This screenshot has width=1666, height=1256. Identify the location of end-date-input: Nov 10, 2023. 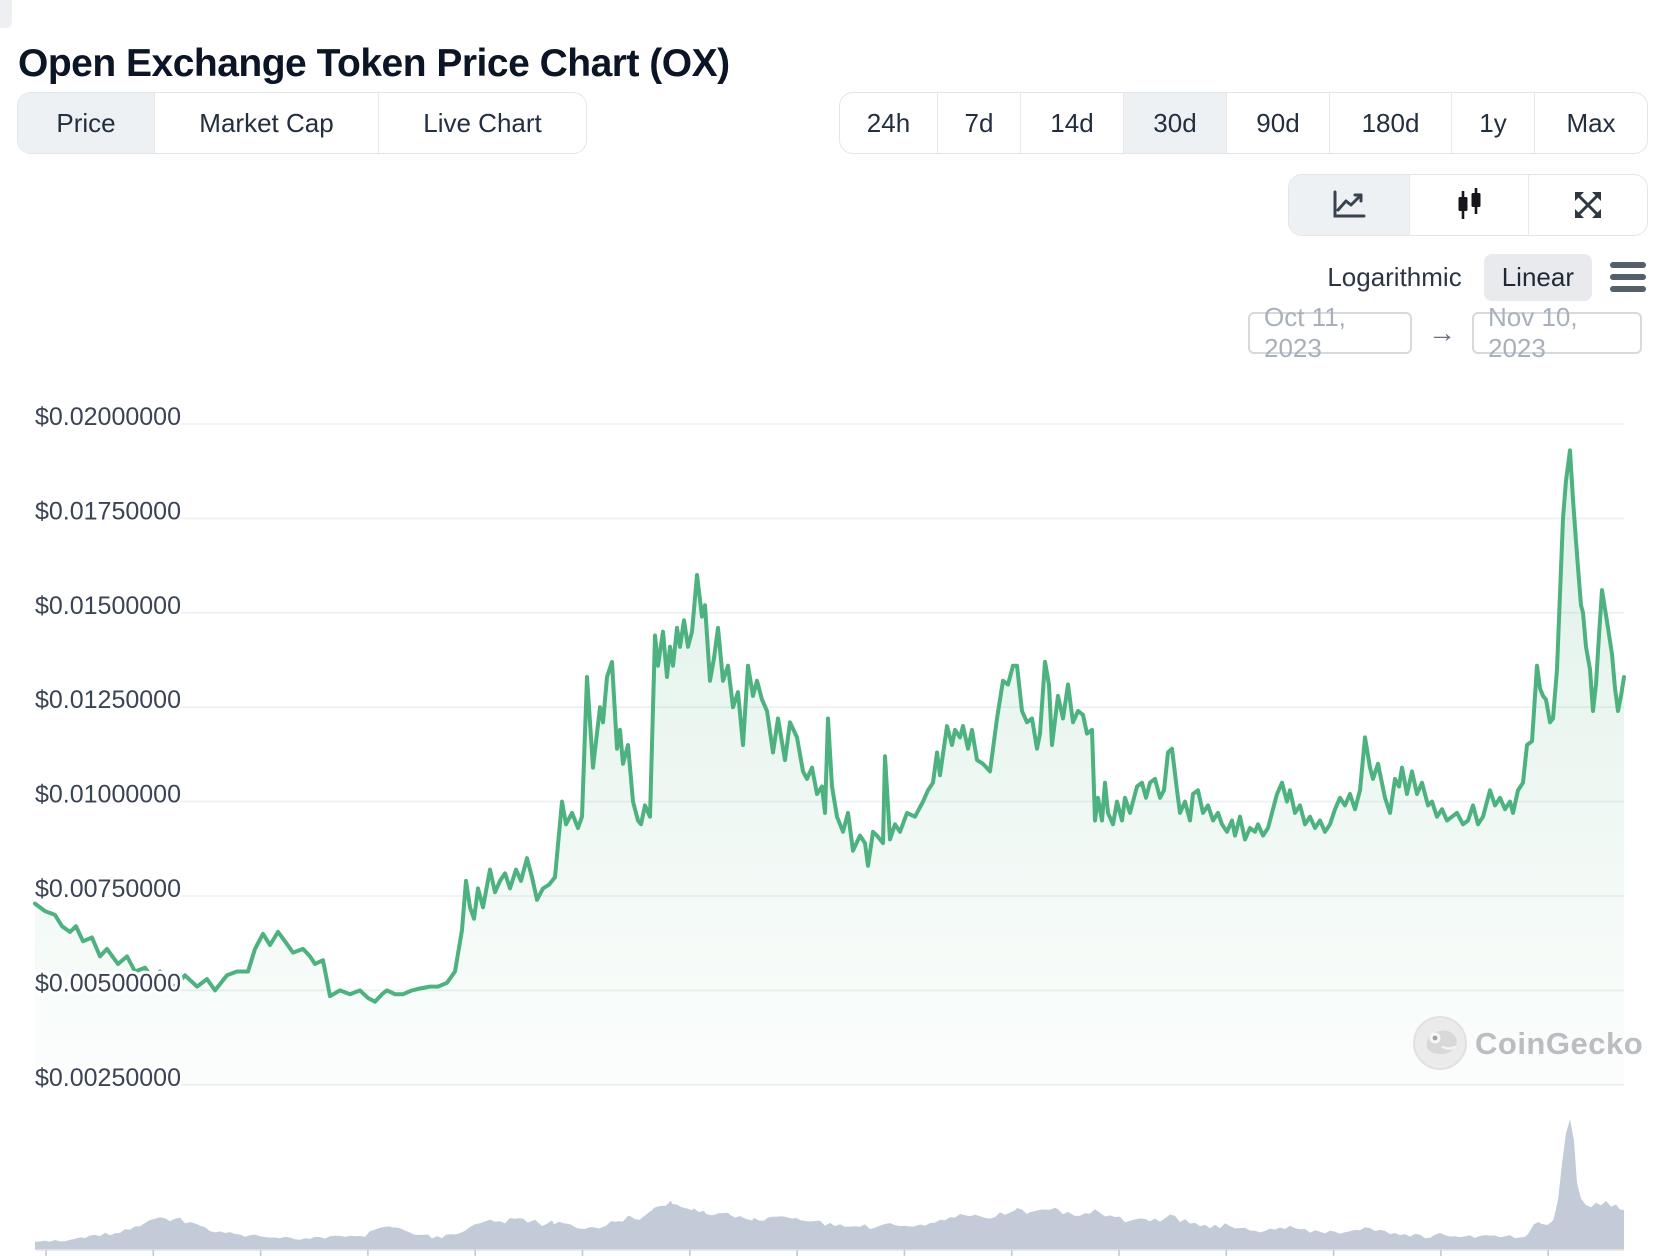
(1557, 332).